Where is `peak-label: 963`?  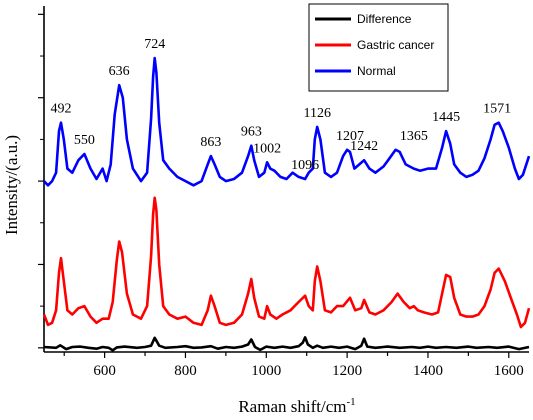
peak-label: 963 is located at coordinates (251, 132).